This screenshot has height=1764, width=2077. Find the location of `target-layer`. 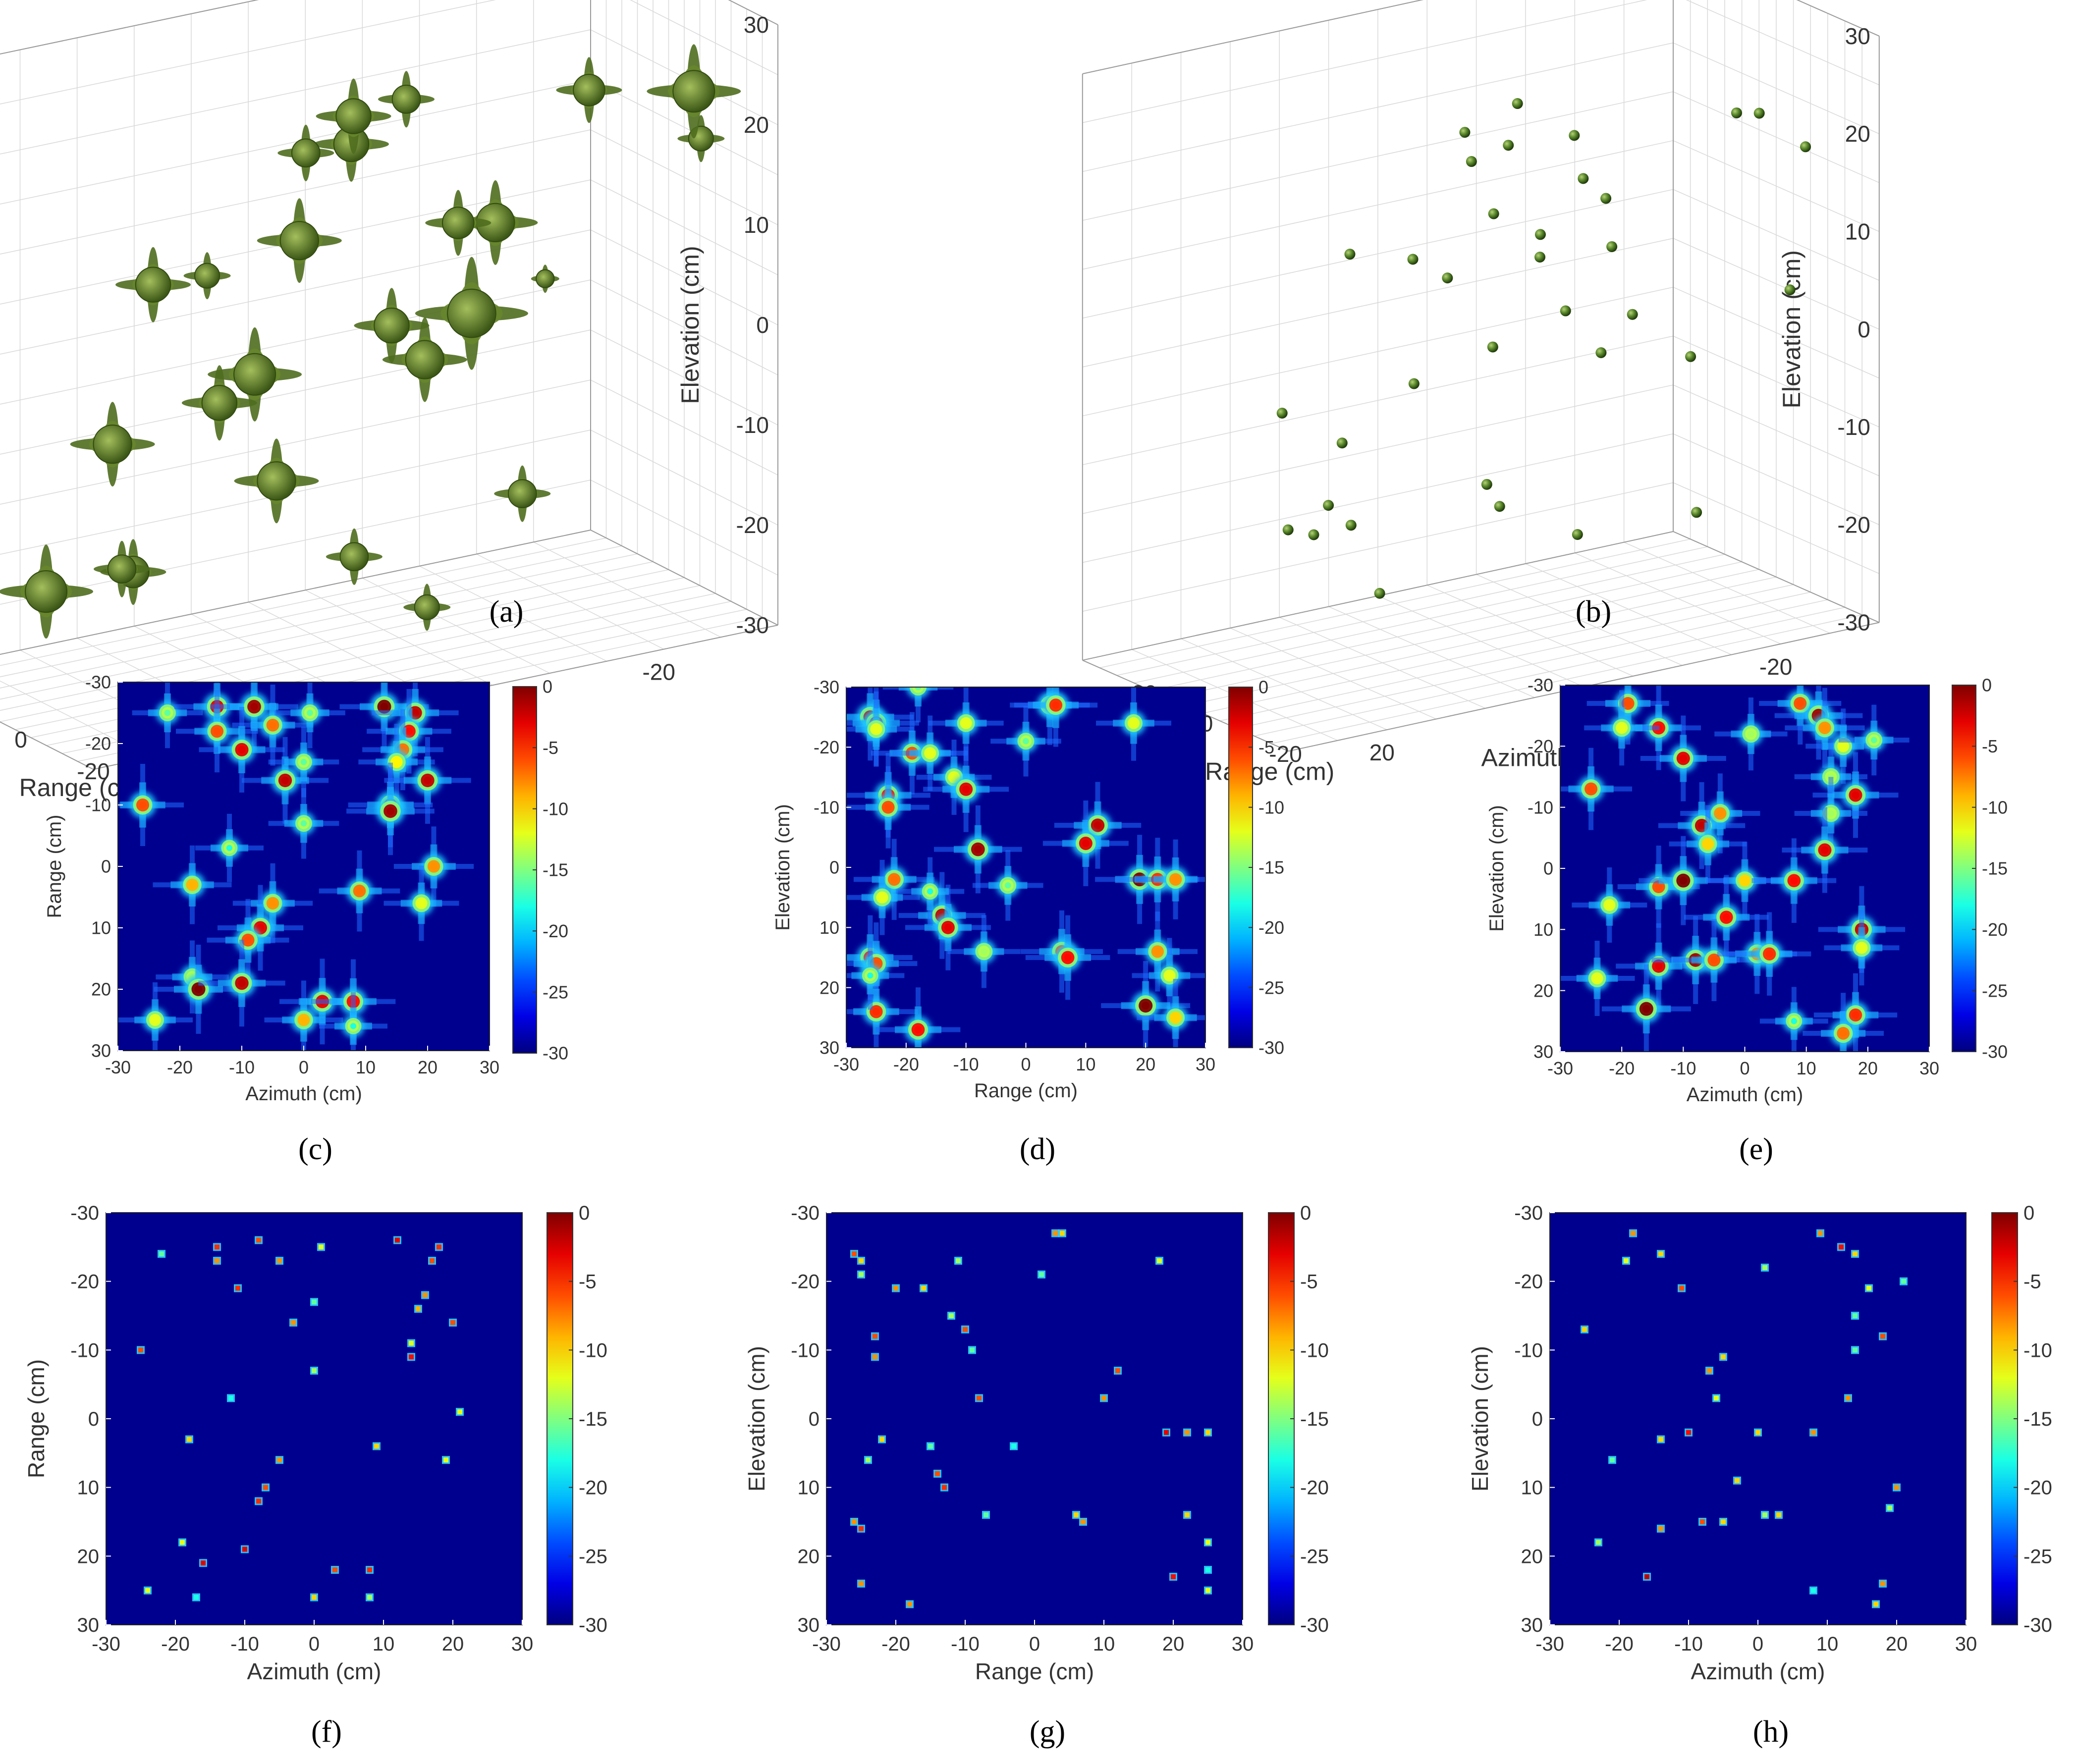

target-layer is located at coordinates (1735, 869).